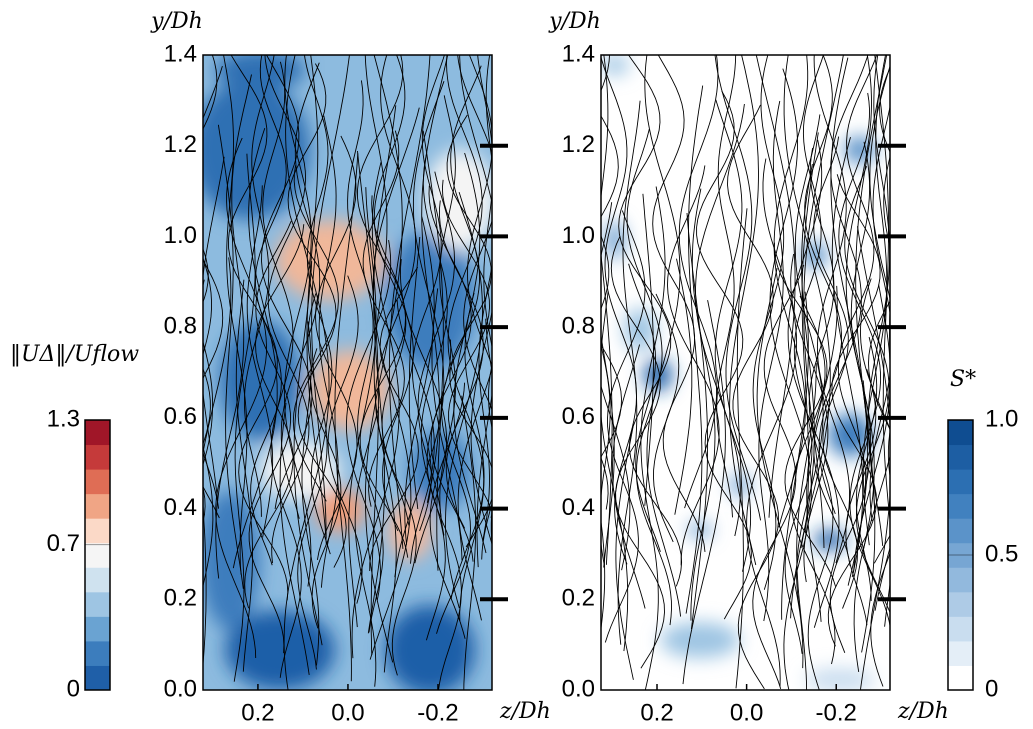  What do you see at coordinates (656, 712) in the screenshot?
I see `x-tick-label: 0.2` at bounding box center [656, 712].